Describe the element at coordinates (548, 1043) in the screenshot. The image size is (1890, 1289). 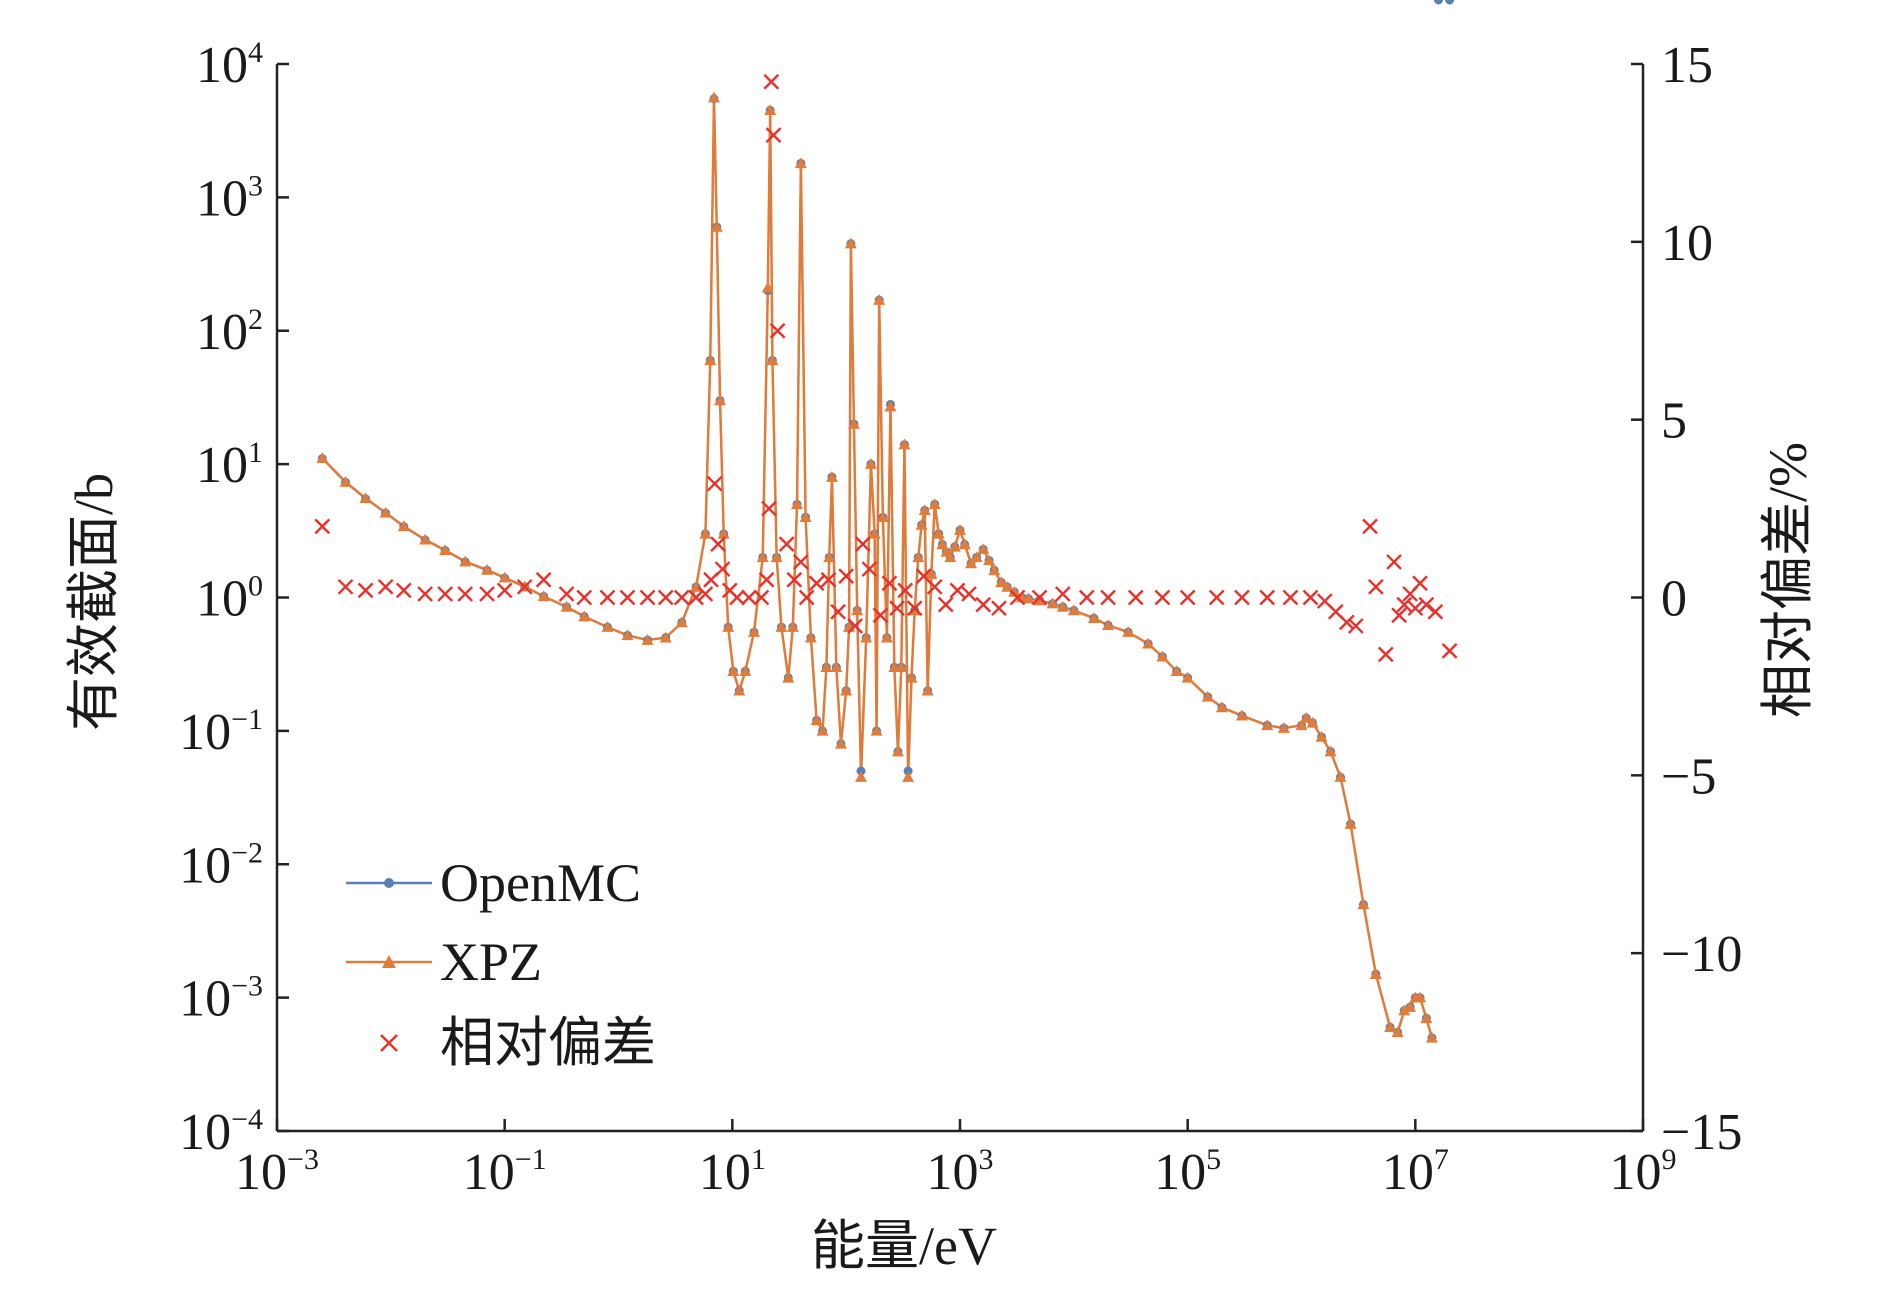
I see `legend-deviation-label: 相对偏差` at that location.